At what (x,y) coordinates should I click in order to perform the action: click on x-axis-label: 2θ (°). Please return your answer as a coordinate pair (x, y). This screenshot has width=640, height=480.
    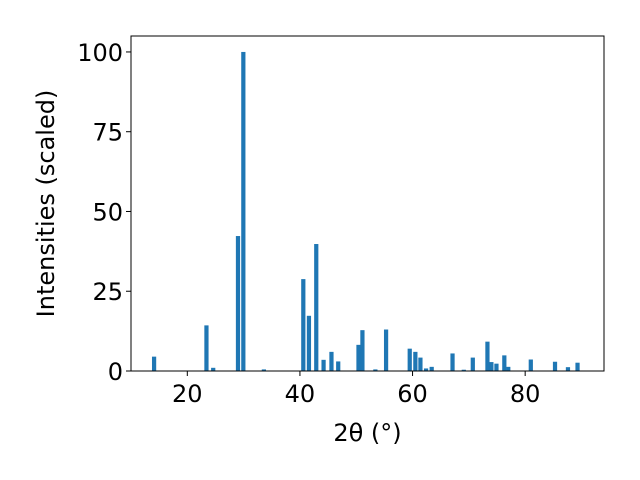
    Looking at the image, I should click on (367, 433).